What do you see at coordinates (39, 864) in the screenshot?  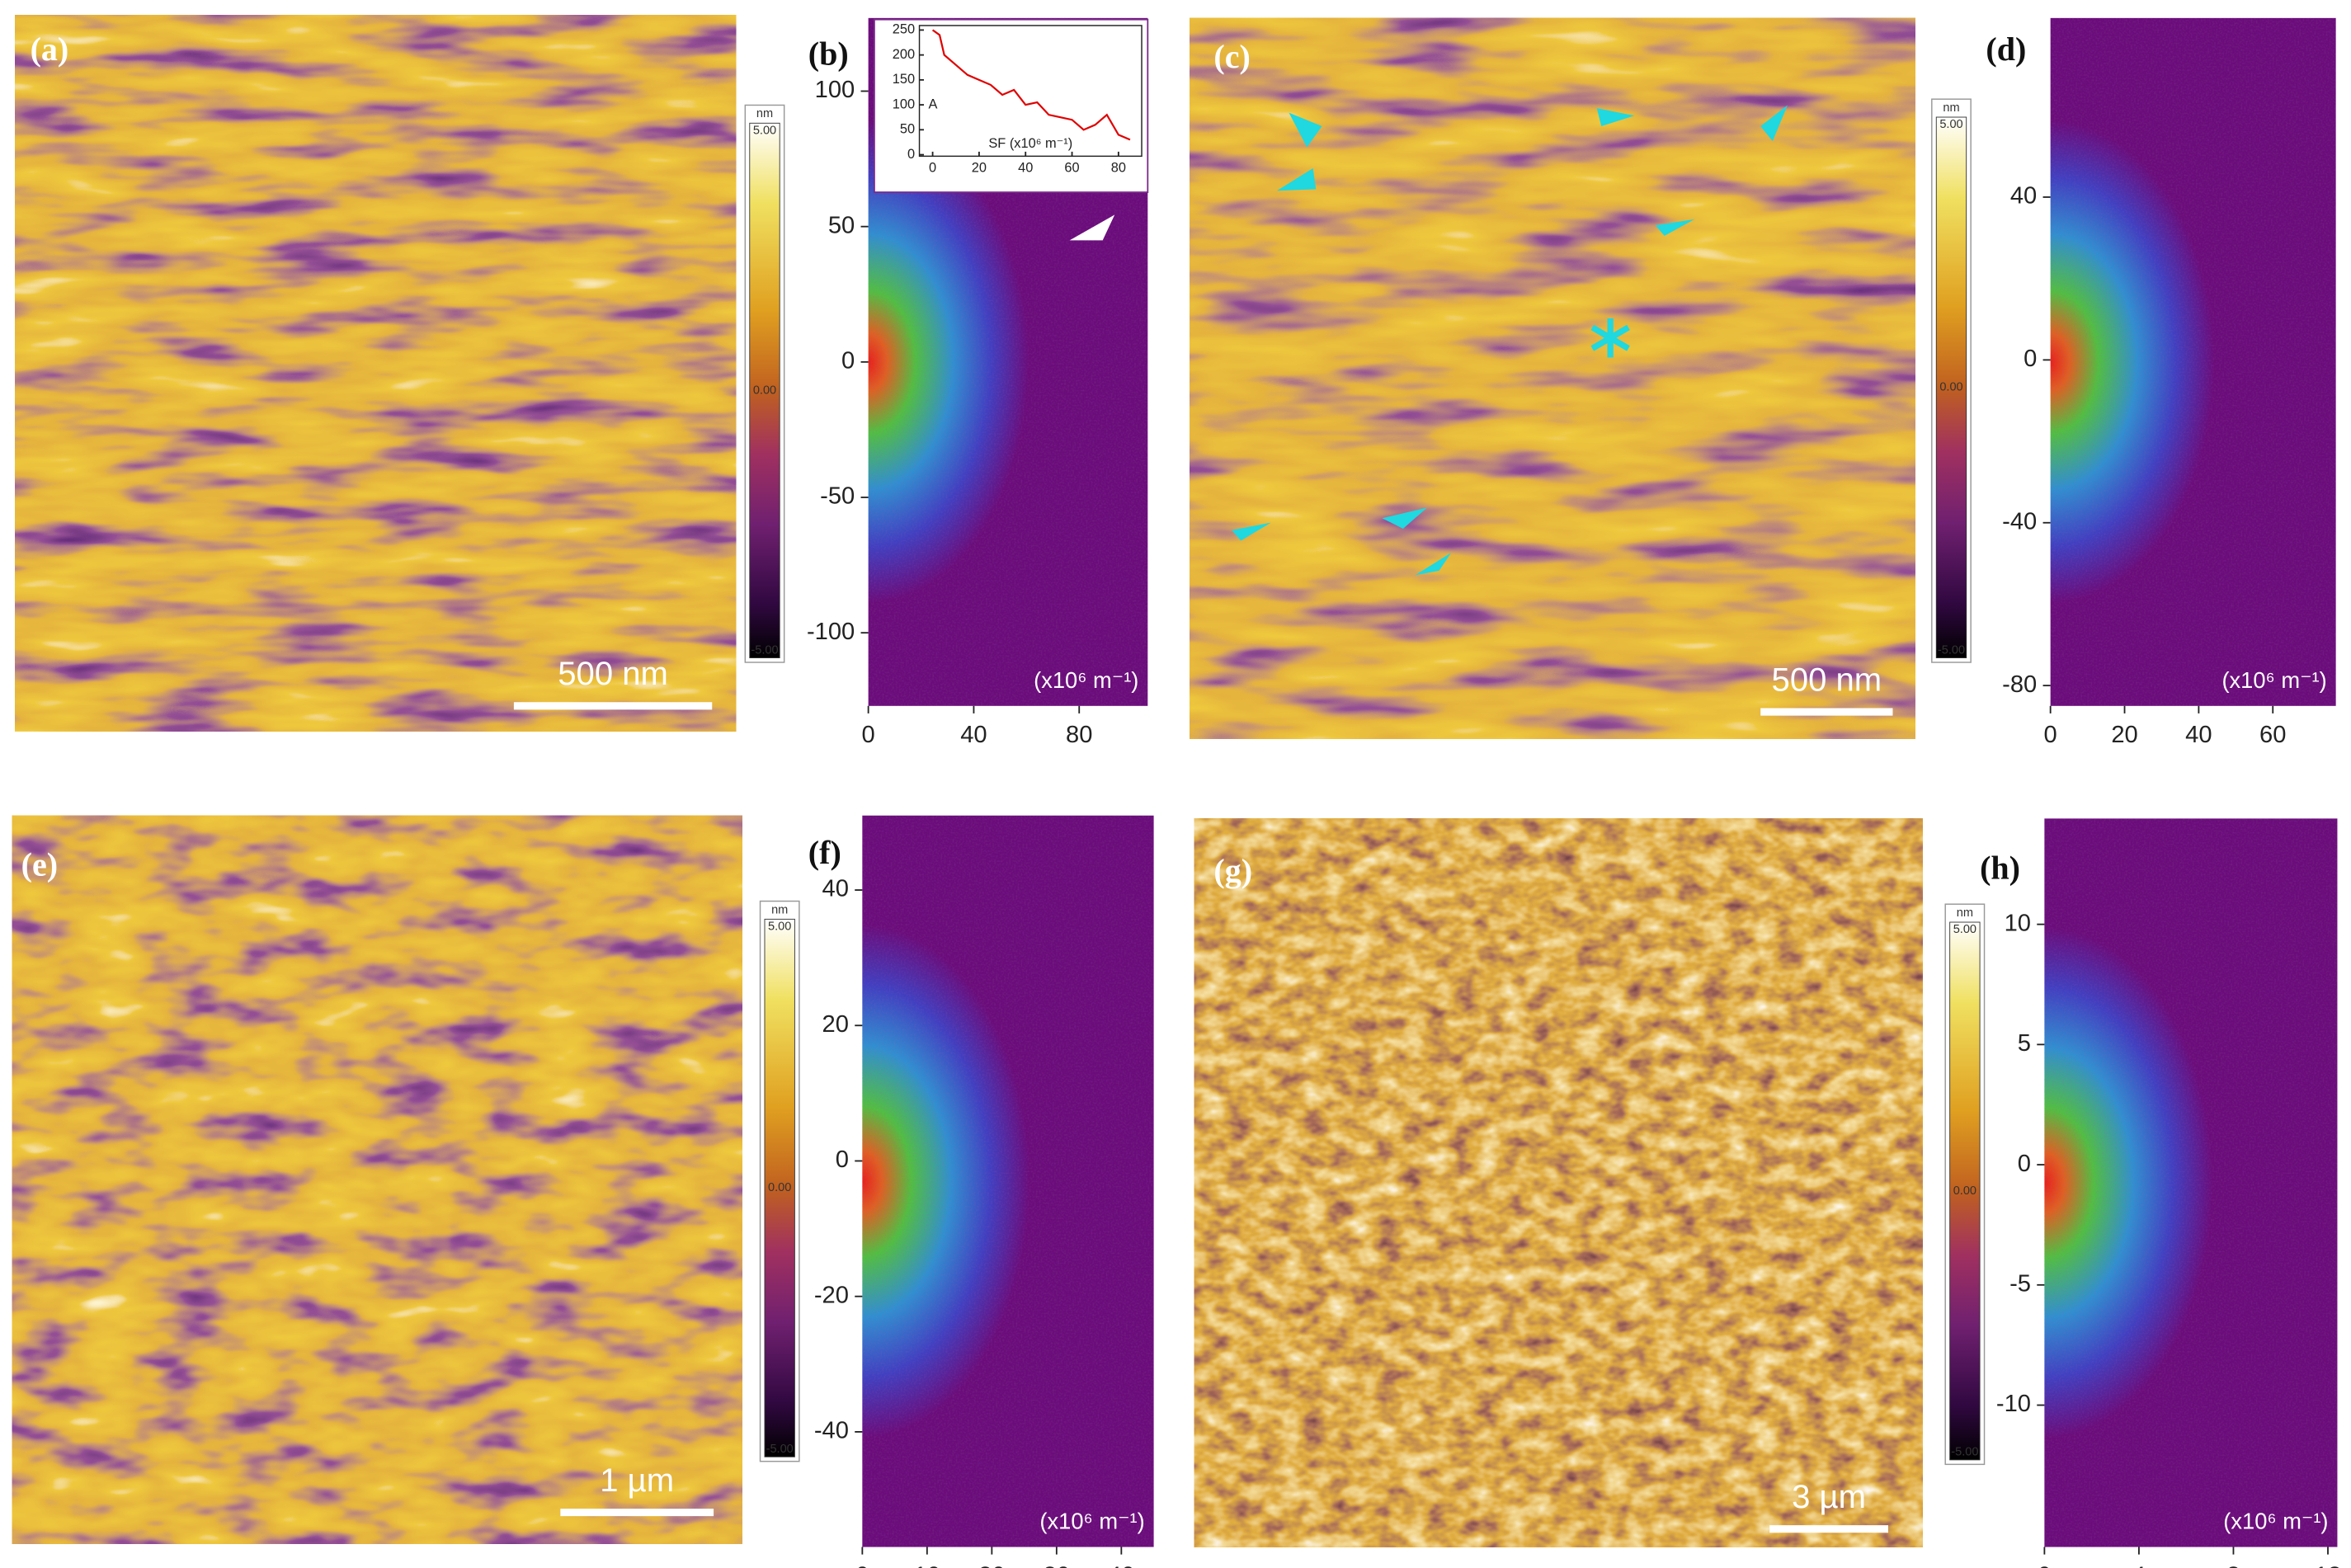 I see `panel-label: (e)` at bounding box center [39, 864].